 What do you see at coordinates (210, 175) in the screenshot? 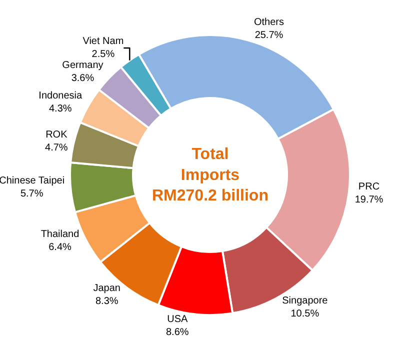
I see `text: Total Imports RM270.2 billion` at bounding box center [210, 175].